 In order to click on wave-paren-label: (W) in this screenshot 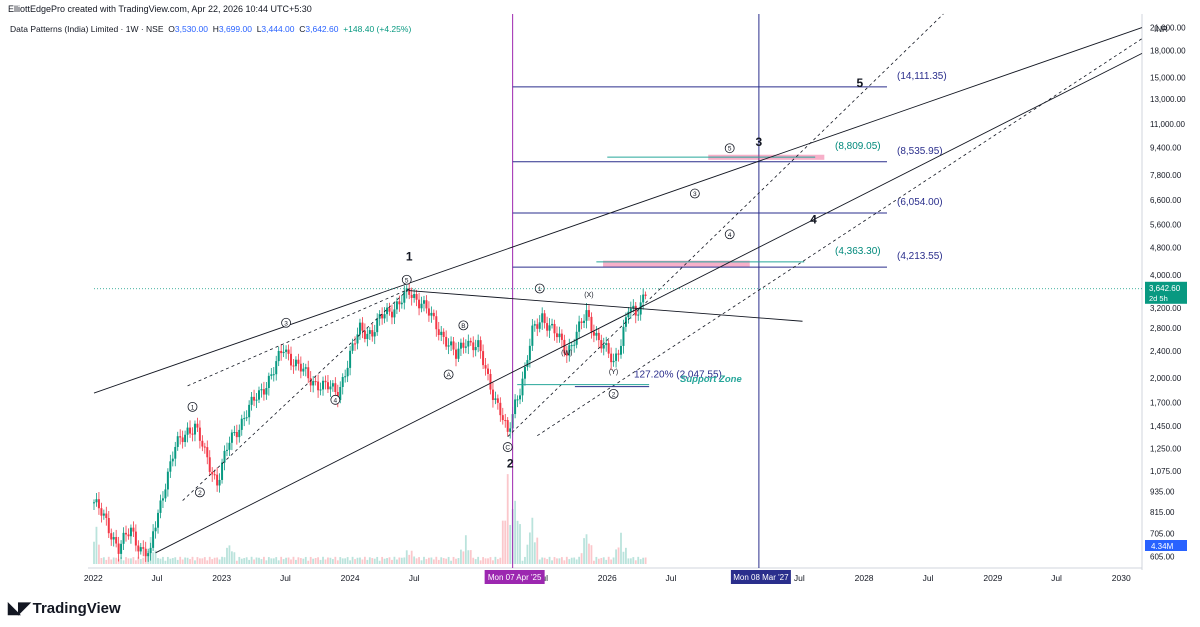, I will do `click(566, 353)`.